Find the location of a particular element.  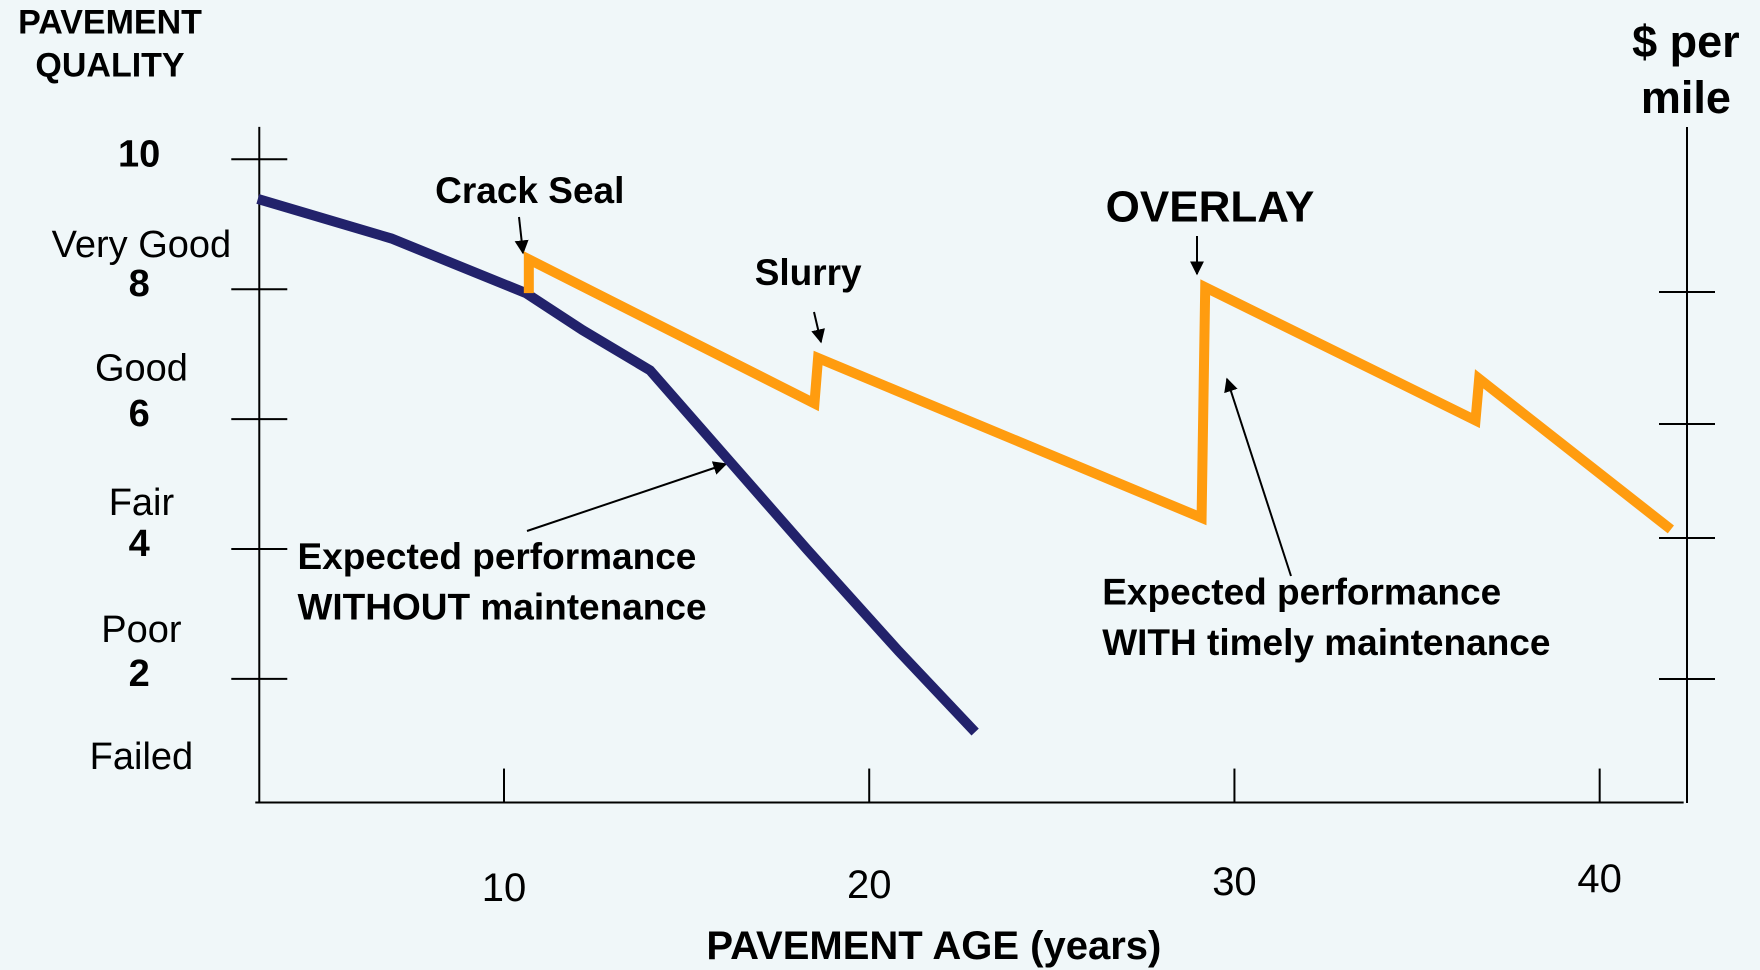

x-tick-label: 40 is located at coordinates (1599, 879).